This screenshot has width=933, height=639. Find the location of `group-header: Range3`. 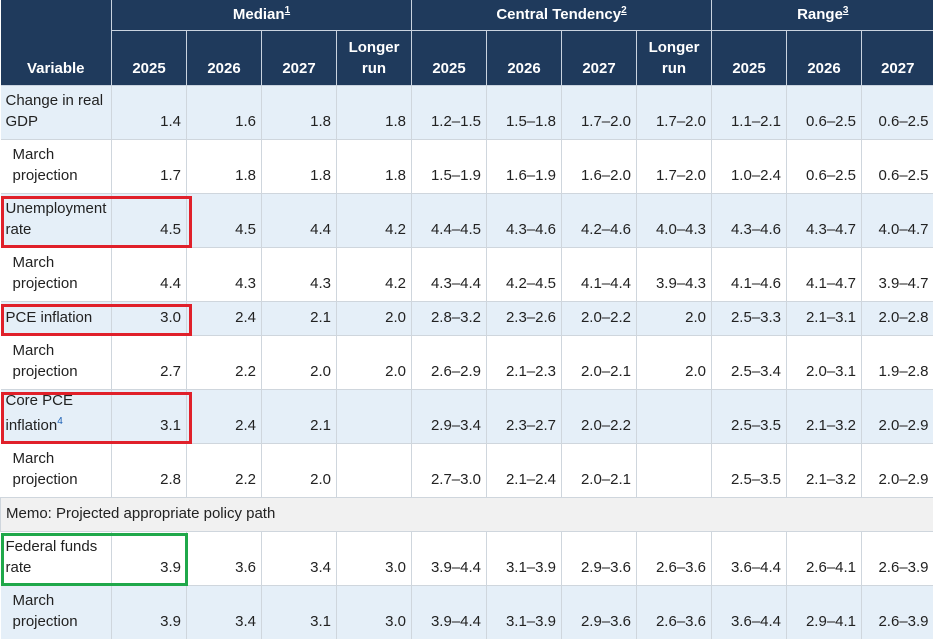

group-header: Range3 is located at coordinates (822, 15).